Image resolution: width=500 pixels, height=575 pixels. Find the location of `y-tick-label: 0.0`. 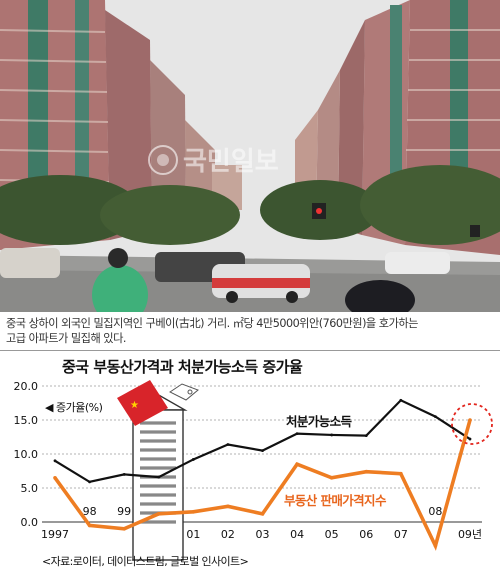

y-tick-label: 0.0 is located at coordinates (30, 522).